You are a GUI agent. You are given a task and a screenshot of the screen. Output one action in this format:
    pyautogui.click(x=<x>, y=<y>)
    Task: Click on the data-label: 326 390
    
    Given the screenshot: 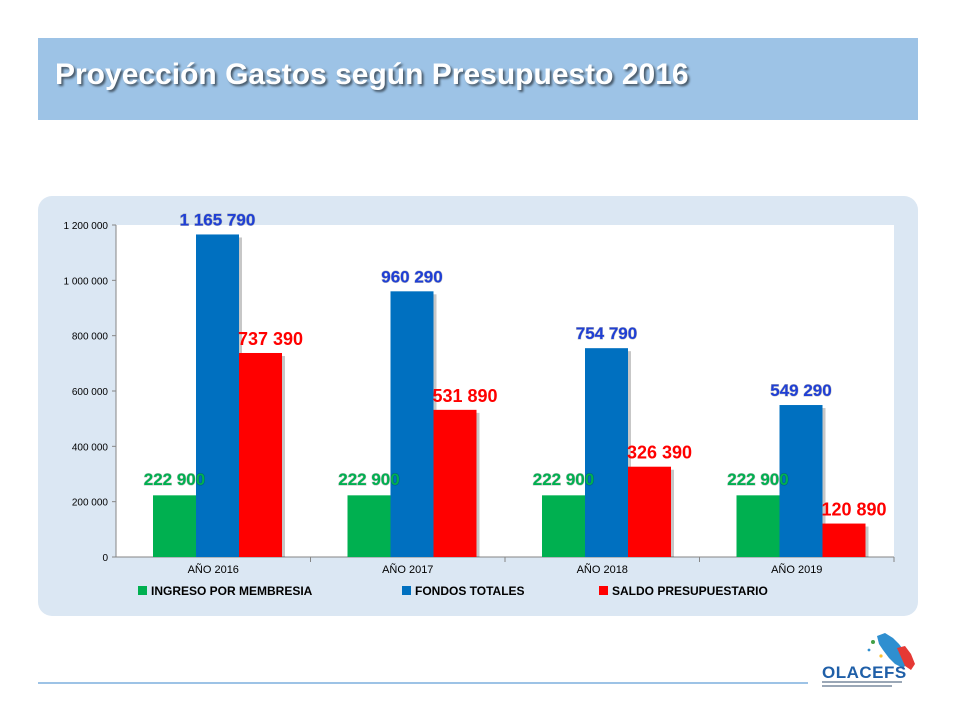 What is the action you would take?
    pyautogui.click(x=659, y=453)
    